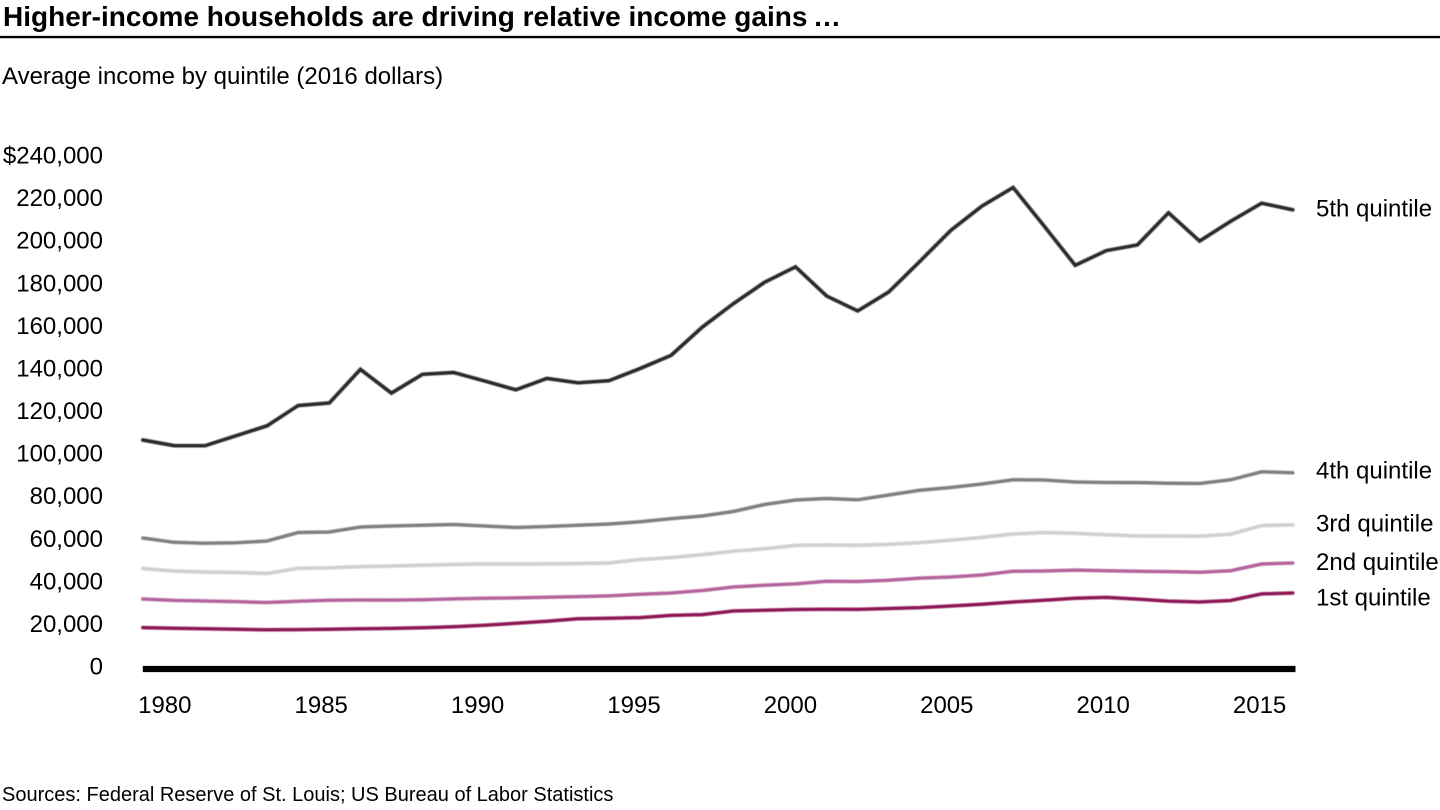 The height and width of the screenshot is (810, 1440). Describe the element at coordinates (790, 705) in the screenshot. I see `svg-text: 2000` at that location.